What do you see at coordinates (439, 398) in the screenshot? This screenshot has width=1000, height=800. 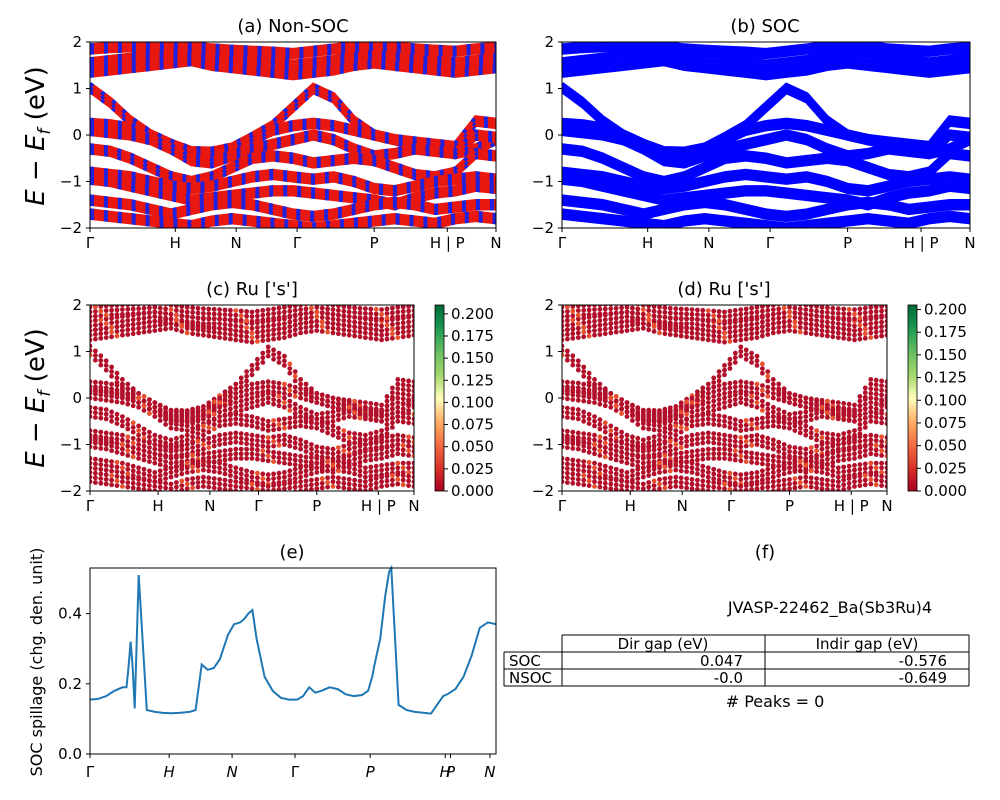 I see `panel-c-colorbar` at bounding box center [439, 398].